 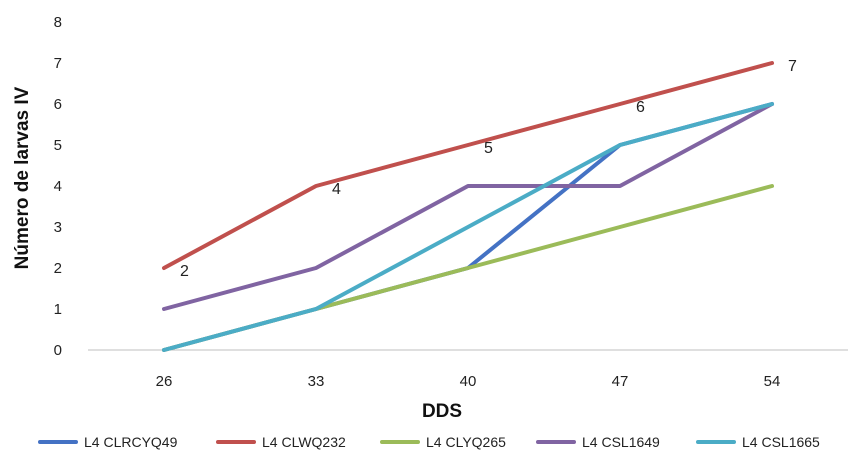 I want to click on y-tick-label: 1, so click(x=58, y=309).